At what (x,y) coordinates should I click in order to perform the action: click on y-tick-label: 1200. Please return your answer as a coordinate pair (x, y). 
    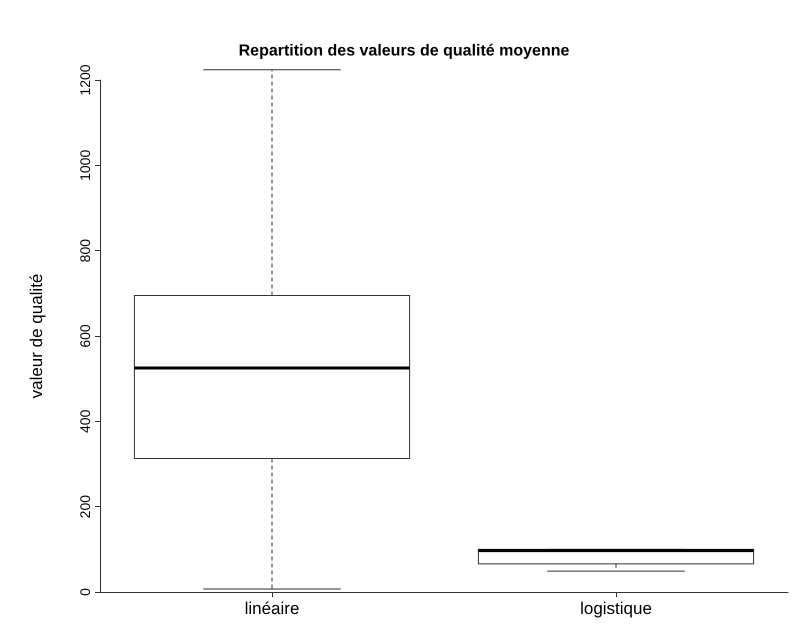
    Looking at the image, I should click on (85, 80).